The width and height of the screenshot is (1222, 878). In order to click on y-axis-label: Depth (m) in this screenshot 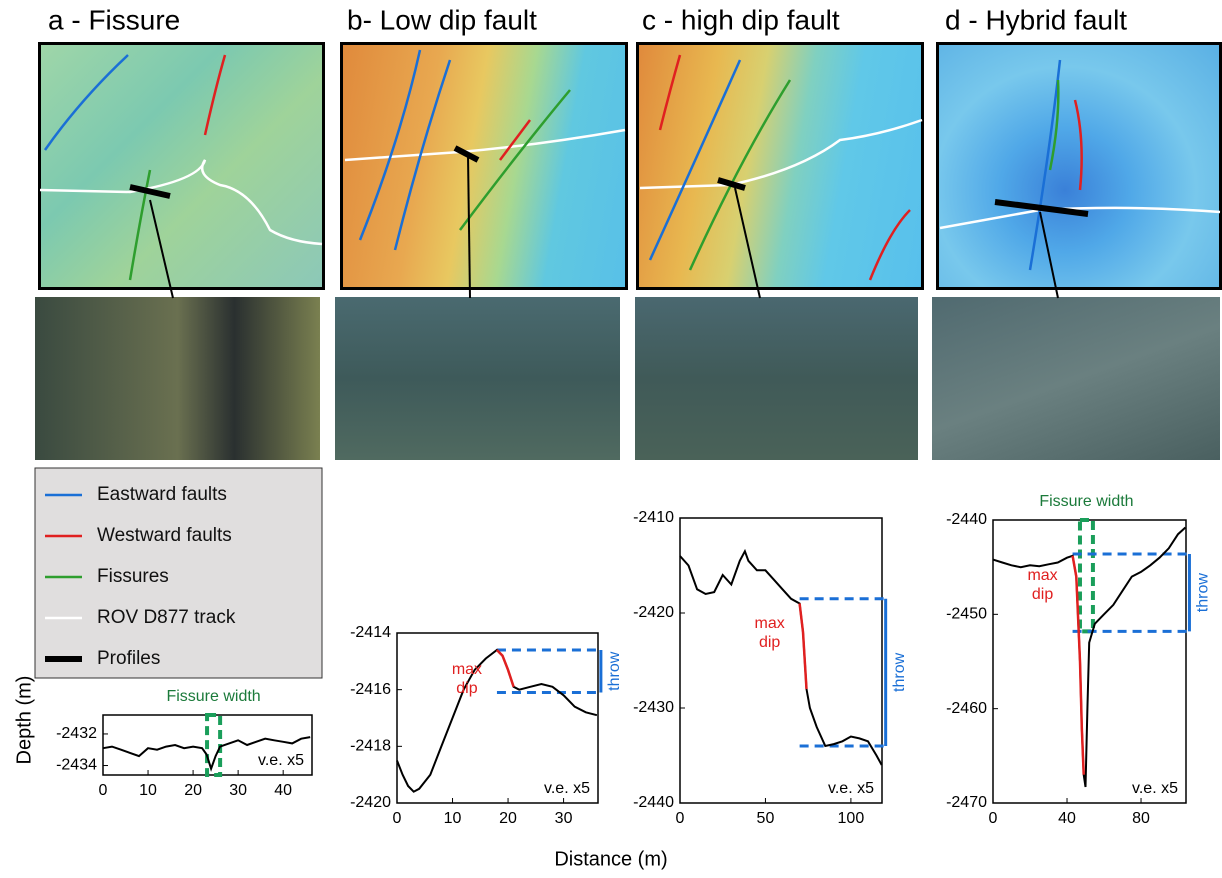, I will do `click(24, 720)`.